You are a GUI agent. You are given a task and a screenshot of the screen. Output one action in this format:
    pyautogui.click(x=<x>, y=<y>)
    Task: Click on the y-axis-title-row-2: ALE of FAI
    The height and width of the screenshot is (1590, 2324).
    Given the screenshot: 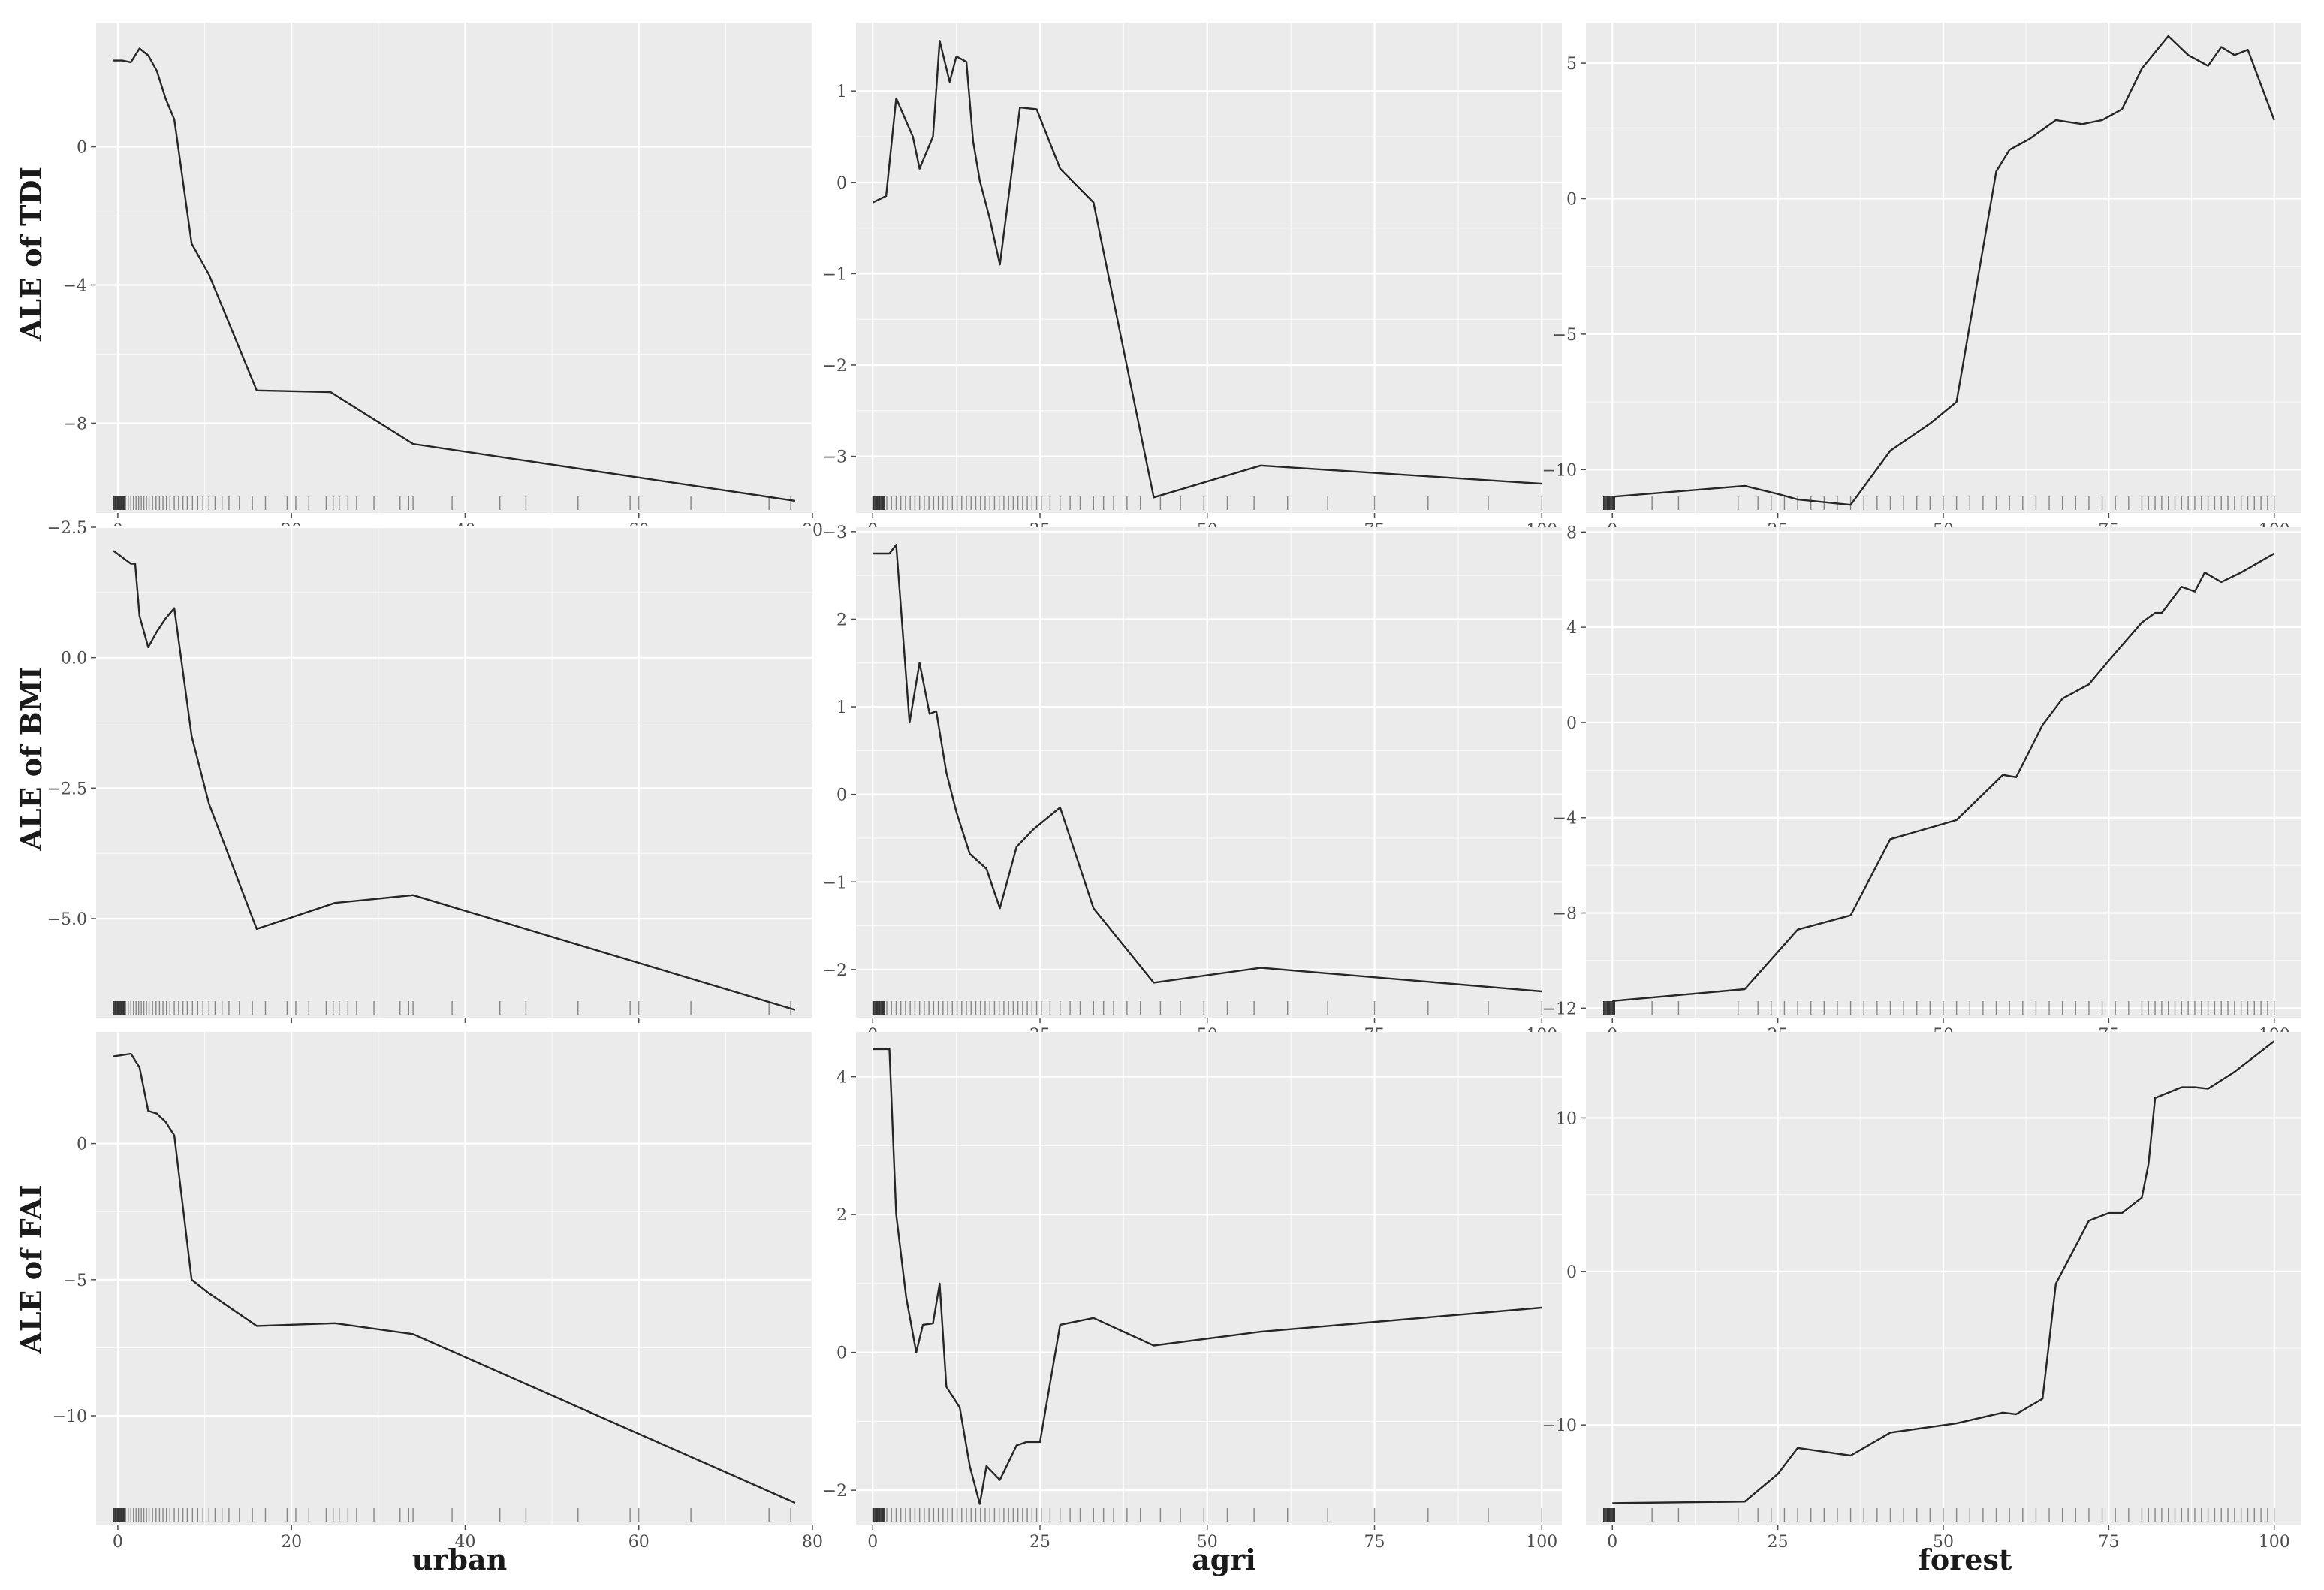 What is the action you would take?
    pyautogui.click(x=31, y=1269)
    